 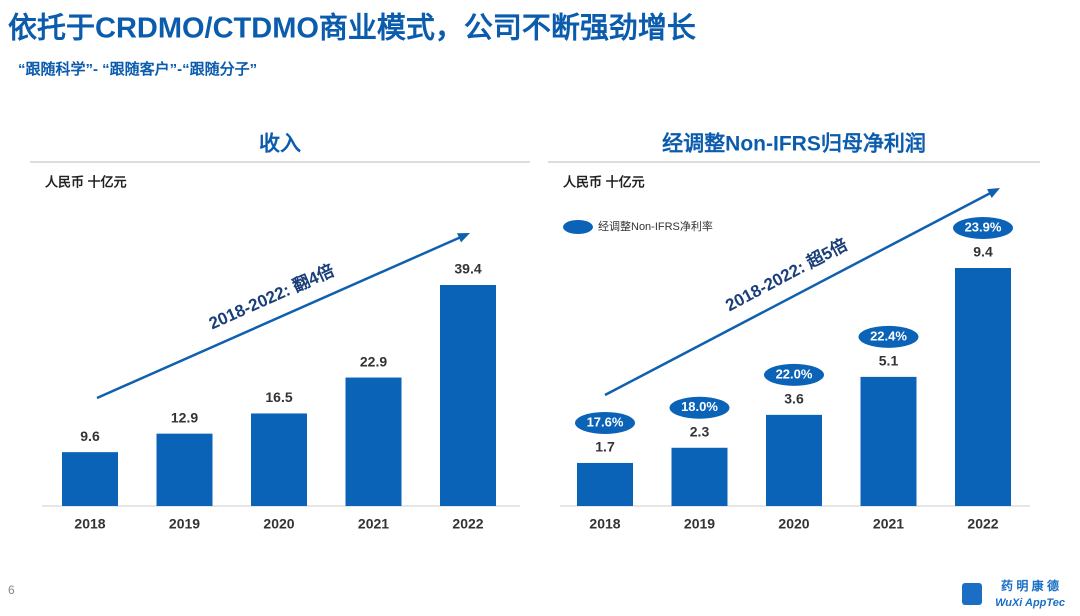 I want to click on logo-cn: 药 明 康 德, so click(x=1030, y=585).